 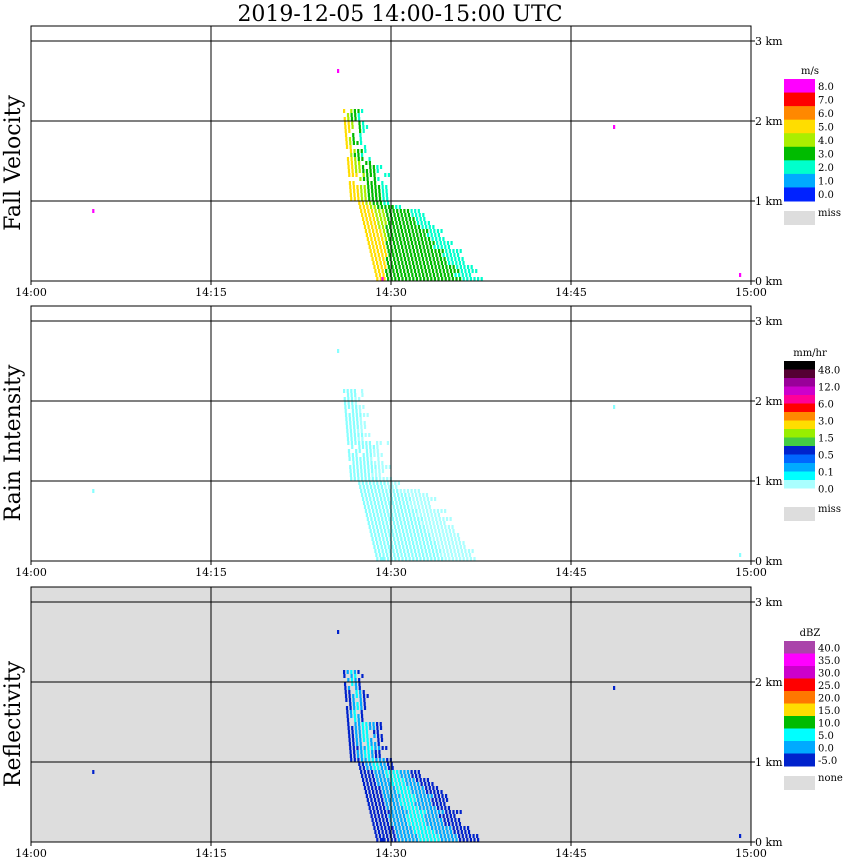 What do you see at coordinates (799, 514) in the screenshot?
I see `colorbar-missing-swatch` at bounding box center [799, 514].